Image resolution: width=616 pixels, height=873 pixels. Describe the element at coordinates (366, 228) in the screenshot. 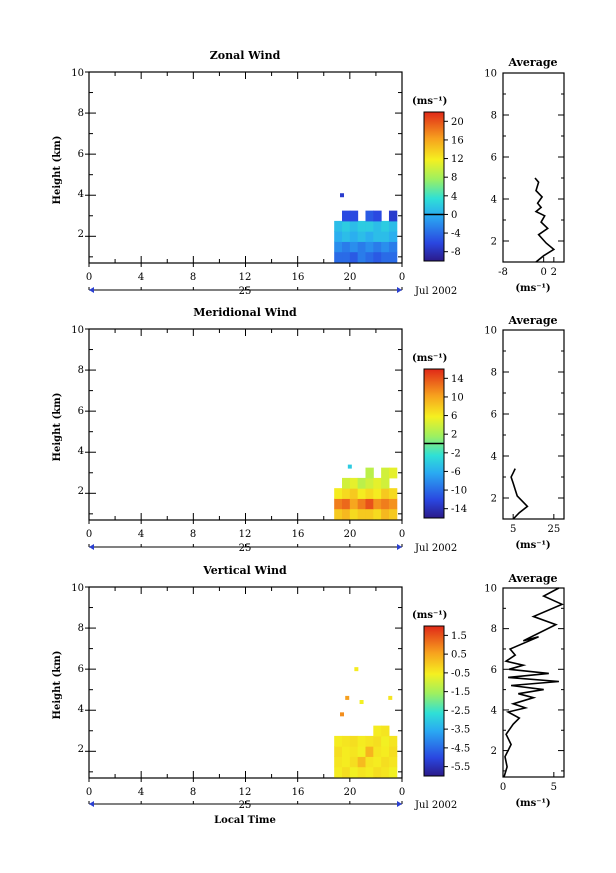

I see `zonal-data-field` at that location.